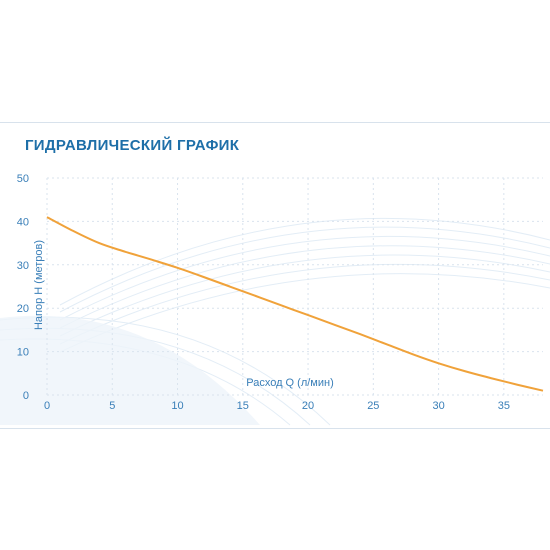 This screenshot has width=550, height=550. Describe the element at coordinates (23, 353) in the screenshot. I see `y-tick-label: 10` at that location.